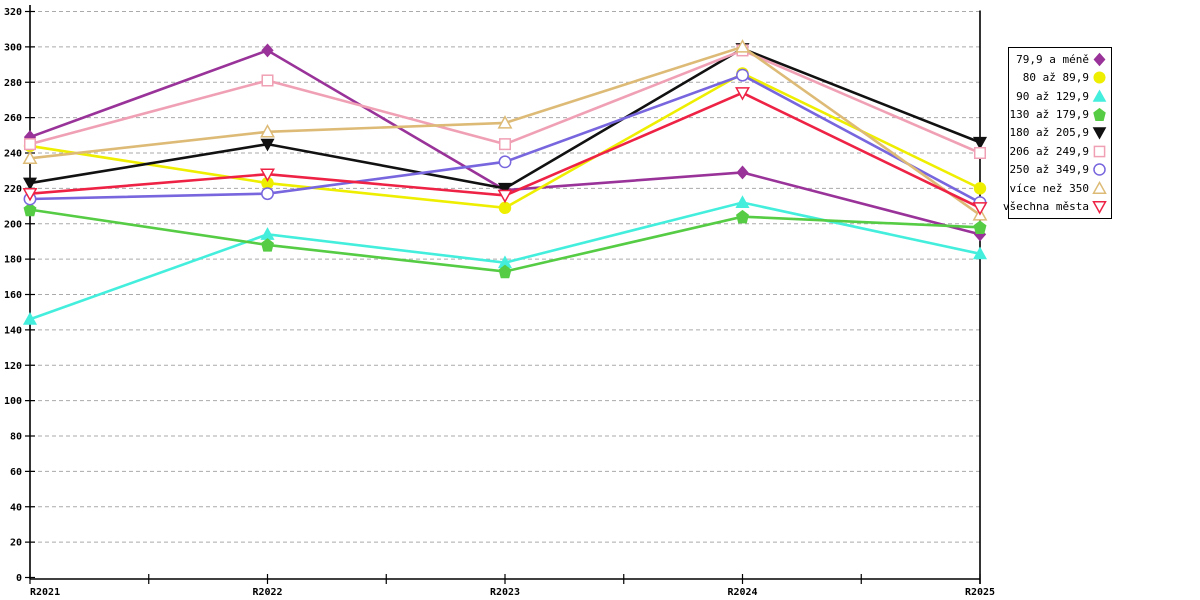 The width and height of the screenshot is (1200, 600). Describe the element at coordinates (13, 47) in the screenshot. I see `y-axis-label: 300` at that location.